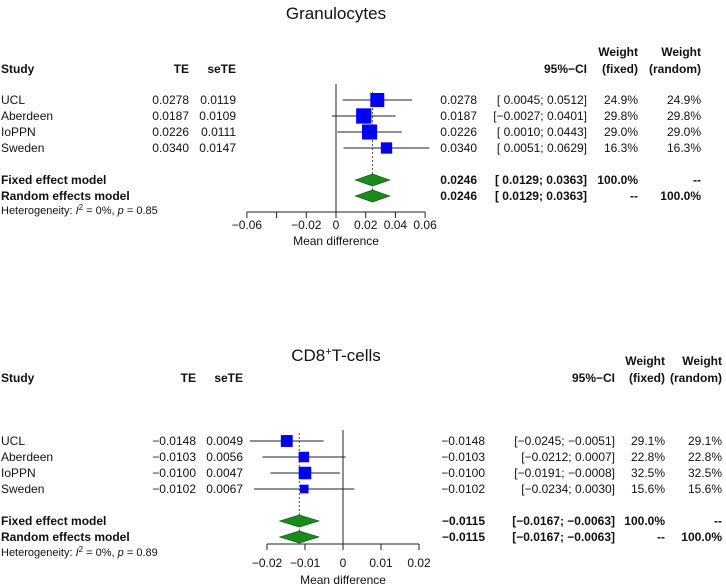 The height and width of the screenshot is (586, 726). I want to click on study-weight-fixed: 15.6%, so click(648, 489).